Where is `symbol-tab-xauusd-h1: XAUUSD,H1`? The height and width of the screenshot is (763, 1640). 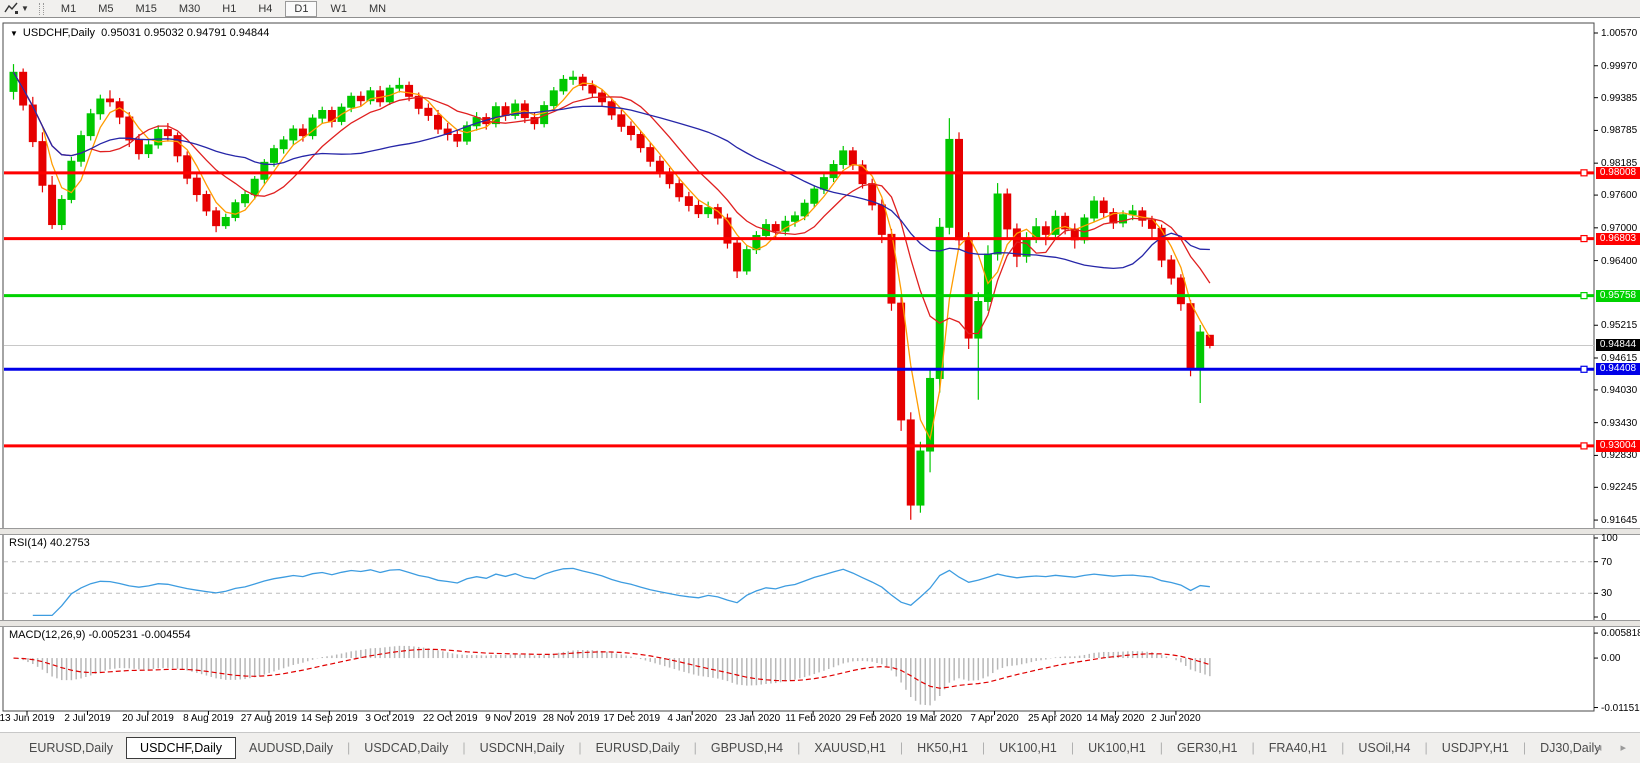 symbol-tab-xauusd-h1: XAUUSD,H1 is located at coordinates (850, 748).